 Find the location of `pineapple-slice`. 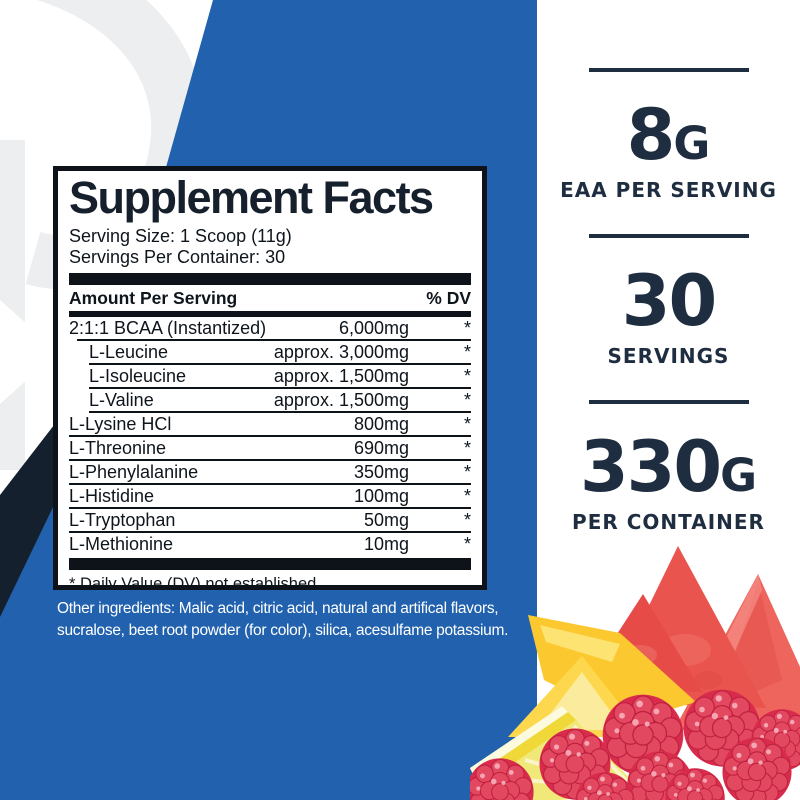

pineapple-slice is located at coordinates (612, 668).